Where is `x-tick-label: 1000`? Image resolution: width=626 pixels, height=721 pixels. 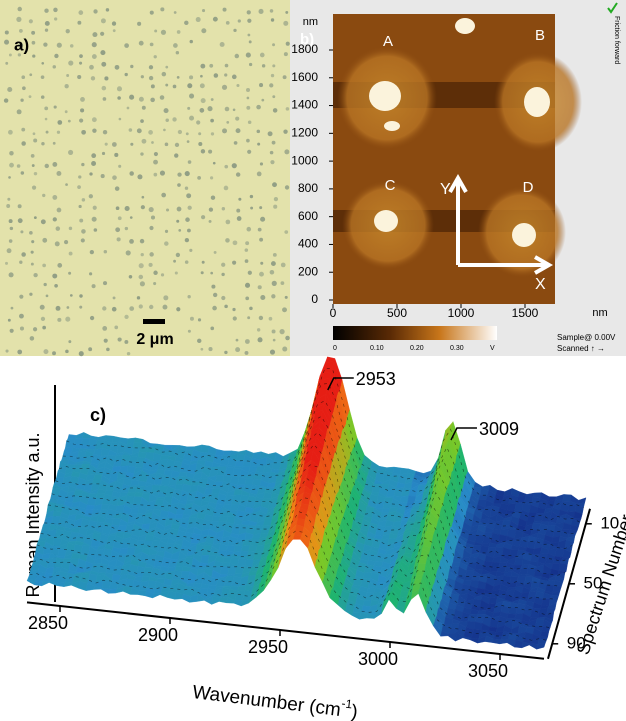
x-tick-label: 1000 is located at coordinates (461, 313).